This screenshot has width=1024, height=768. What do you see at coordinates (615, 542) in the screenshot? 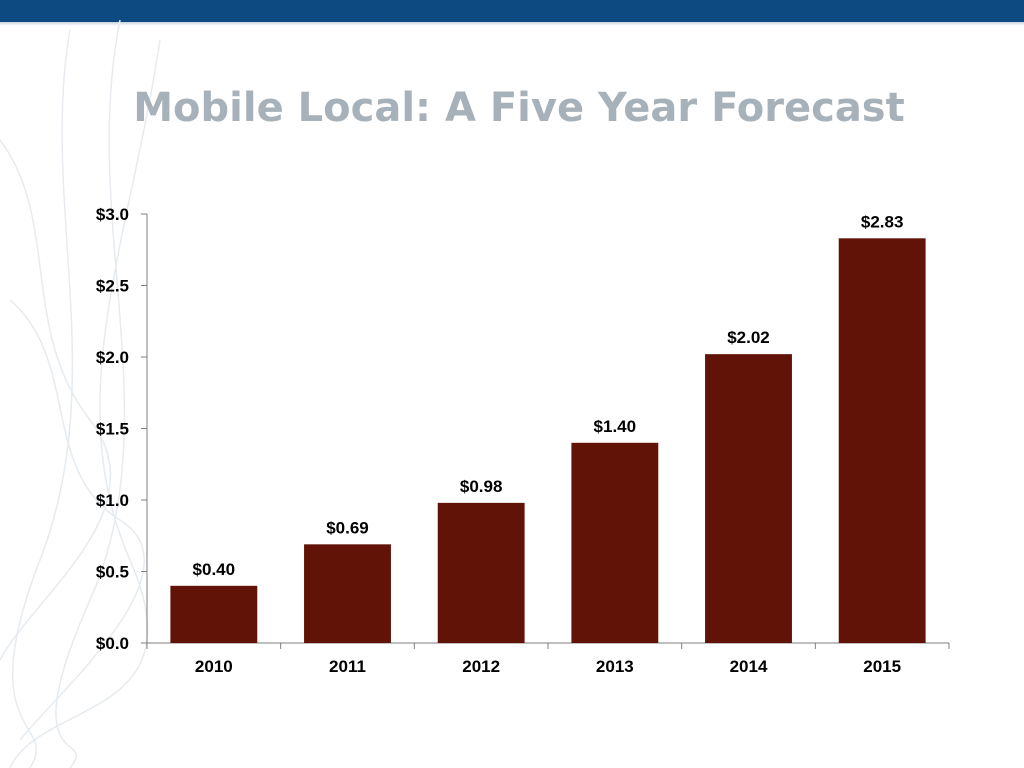
I see `bar-2013` at bounding box center [615, 542].